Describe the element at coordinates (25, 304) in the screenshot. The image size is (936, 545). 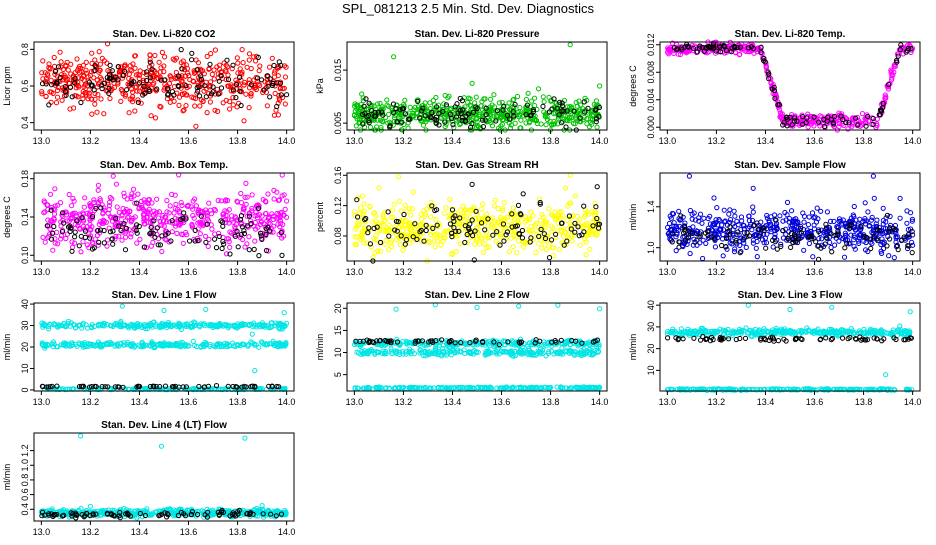
I see `y-tick-label: 40` at that location.